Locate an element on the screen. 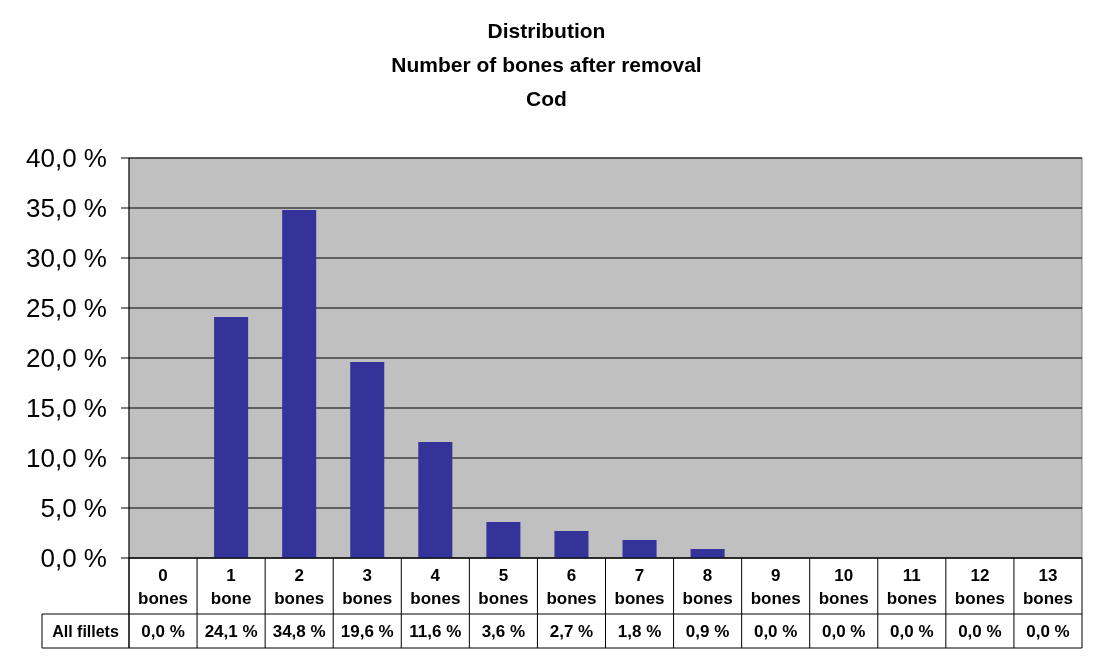 This screenshot has height=659, width=1093. x-tick-label: 0 bones is located at coordinates (163, 587).